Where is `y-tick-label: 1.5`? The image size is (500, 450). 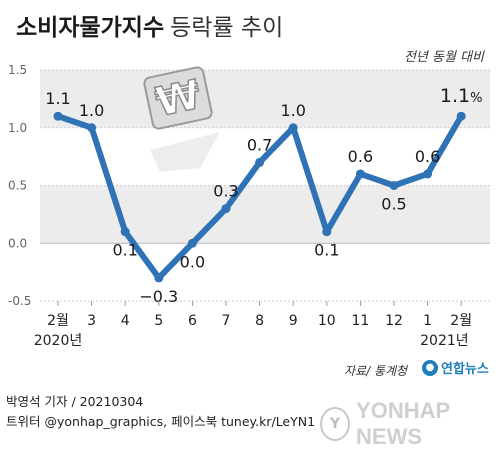
y-tick-label: 1.5 is located at coordinates (17, 70).